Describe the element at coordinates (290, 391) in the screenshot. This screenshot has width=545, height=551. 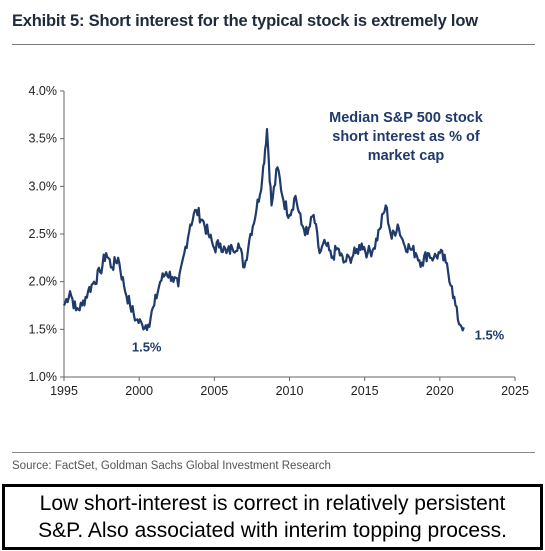
I see `x-tick-label: 2010` at that location.